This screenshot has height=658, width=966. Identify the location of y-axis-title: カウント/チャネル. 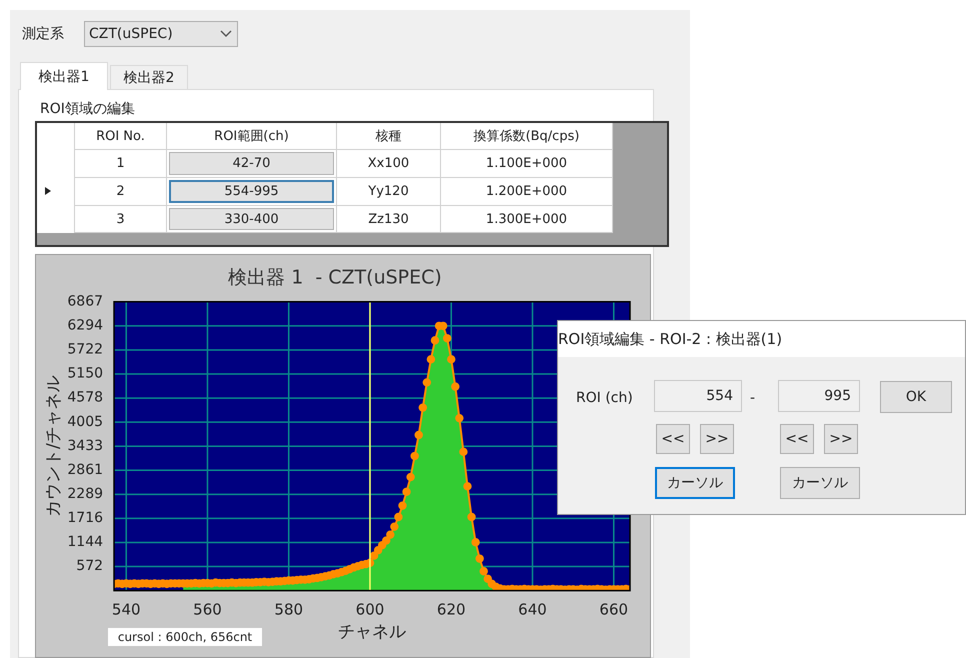
(54, 446).